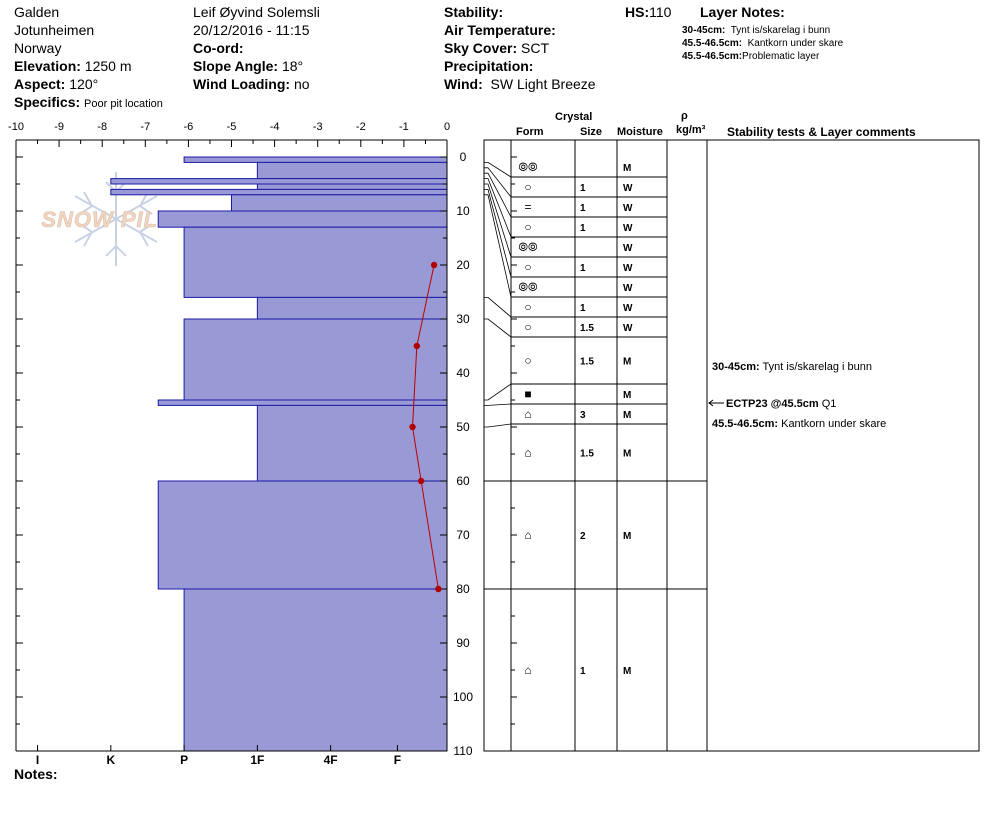  Describe the element at coordinates (660, 12) in the screenshot. I see `hs-value: 110` at that location.